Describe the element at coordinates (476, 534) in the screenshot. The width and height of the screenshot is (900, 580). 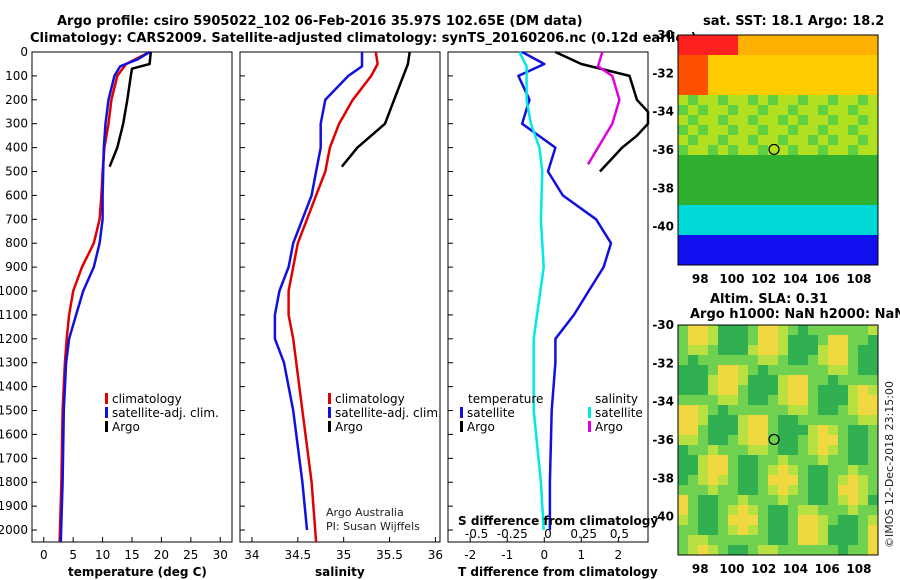
I see `s-tick-label: -0.5` at that location.